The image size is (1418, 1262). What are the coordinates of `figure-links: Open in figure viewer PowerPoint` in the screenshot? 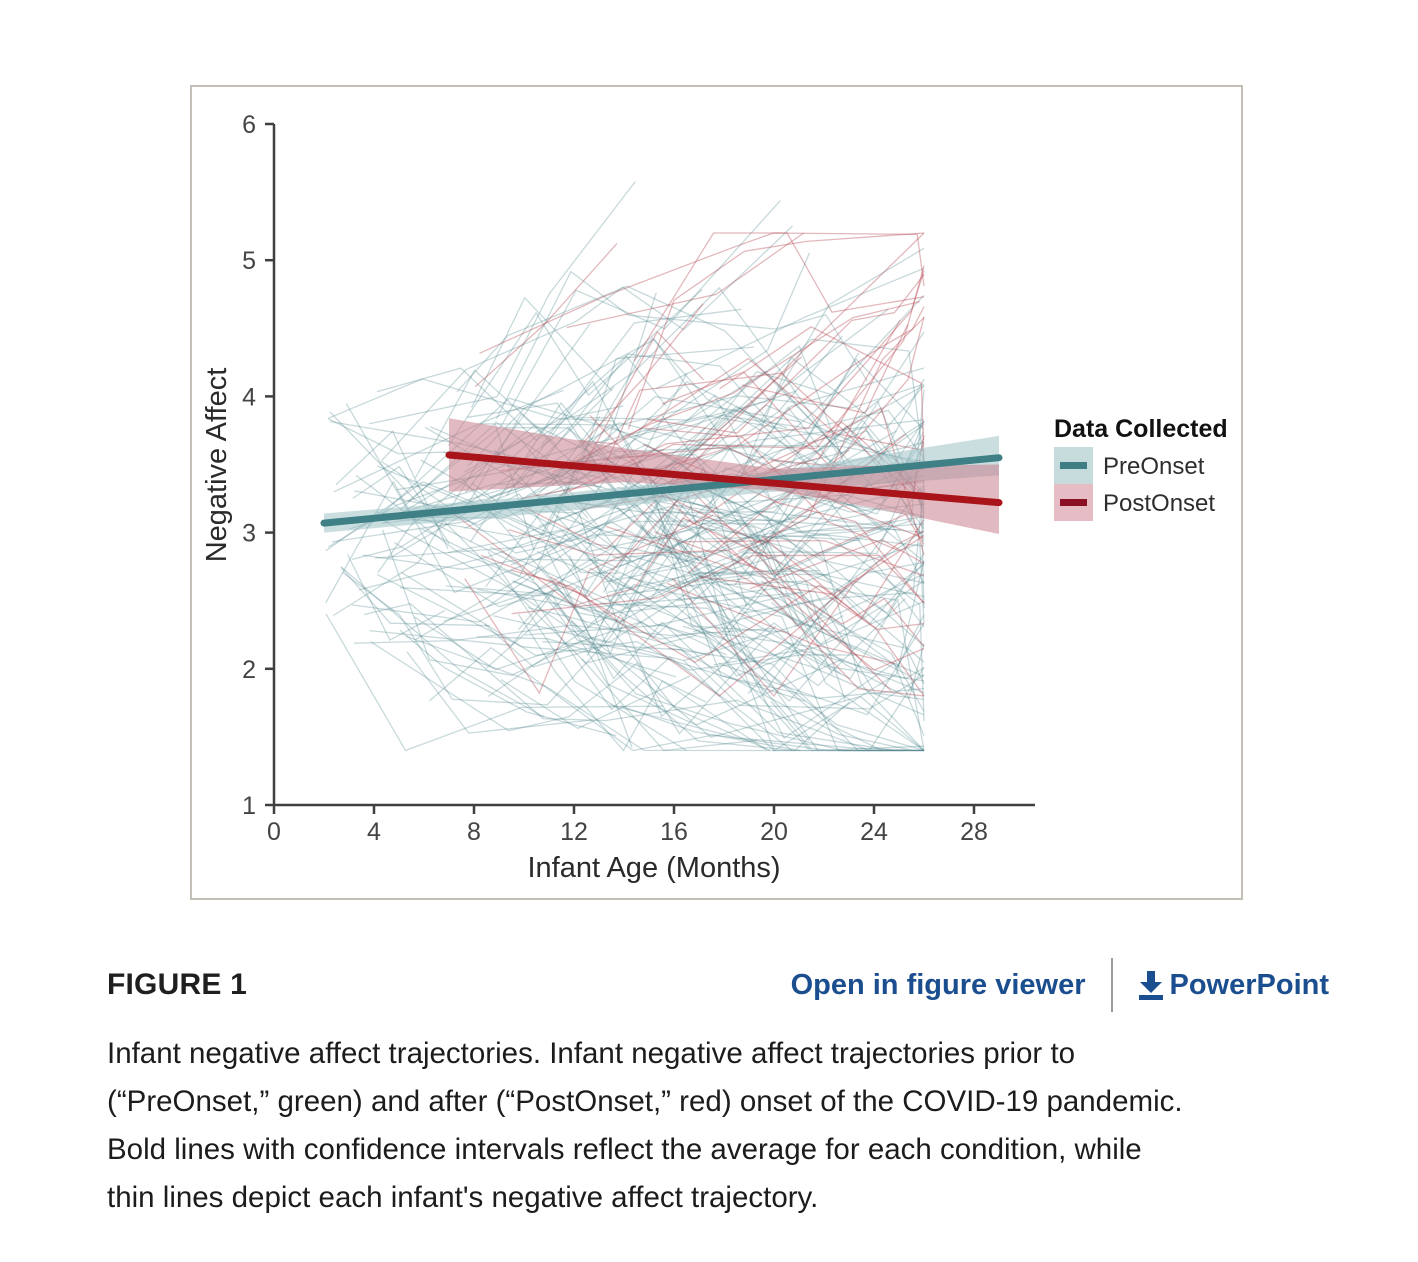 It's located at (1060, 985).